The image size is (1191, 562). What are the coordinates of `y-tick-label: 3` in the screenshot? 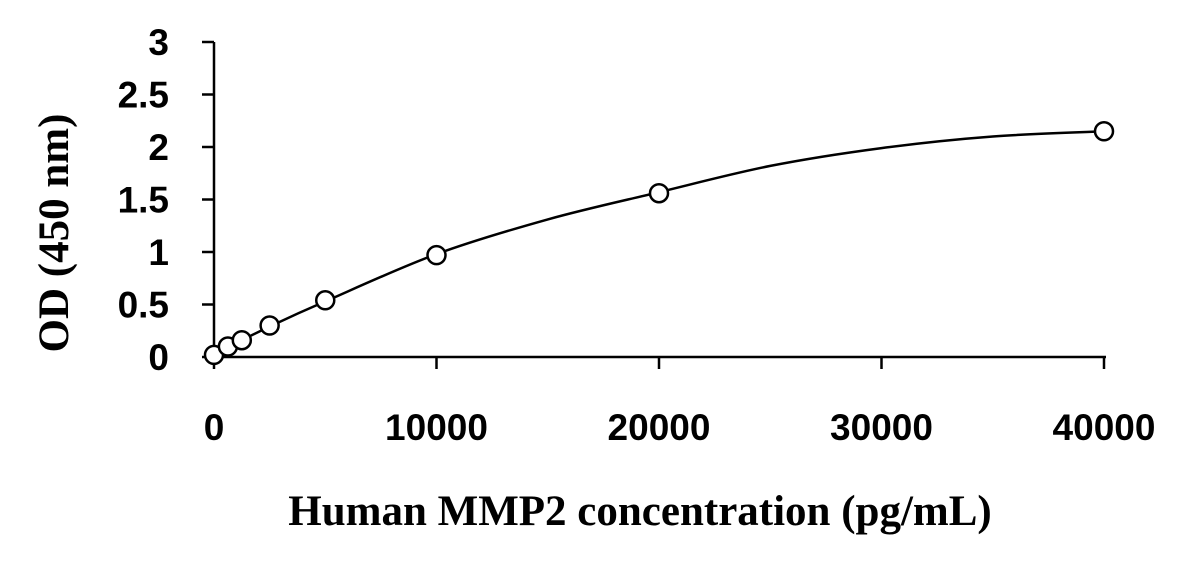 It's located at (158, 42).